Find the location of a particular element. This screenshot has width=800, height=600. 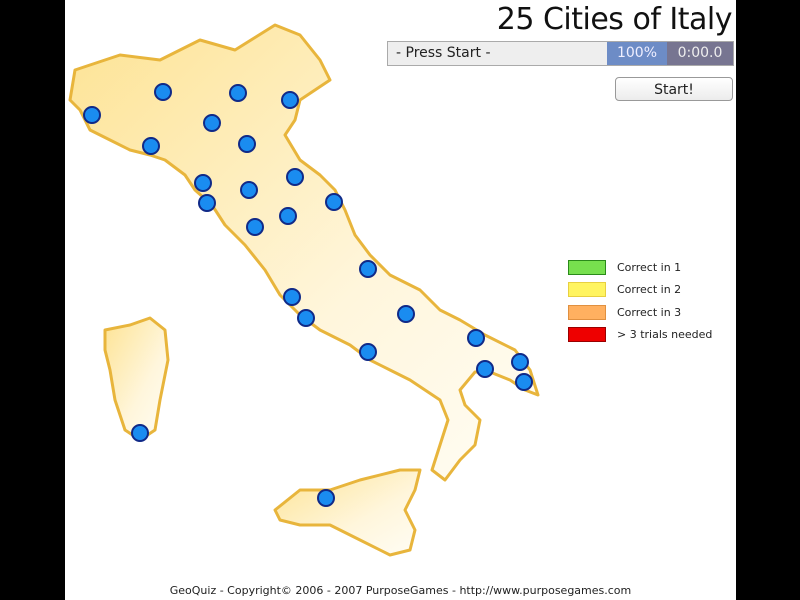

legend-item-correct-3: Correct in 3 is located at coordinates (624, 312).